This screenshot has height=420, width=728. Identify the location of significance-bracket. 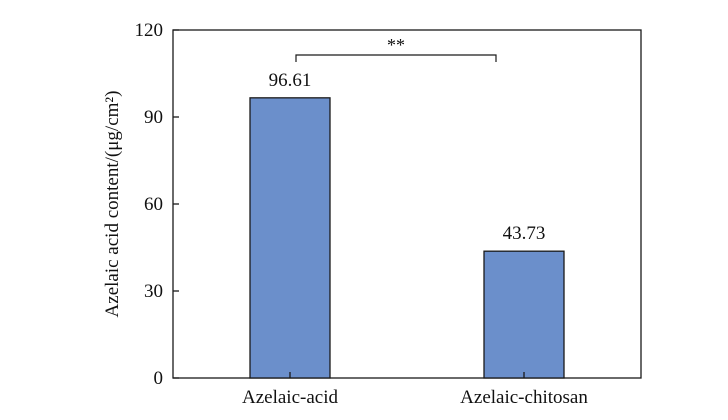
(396, 58).